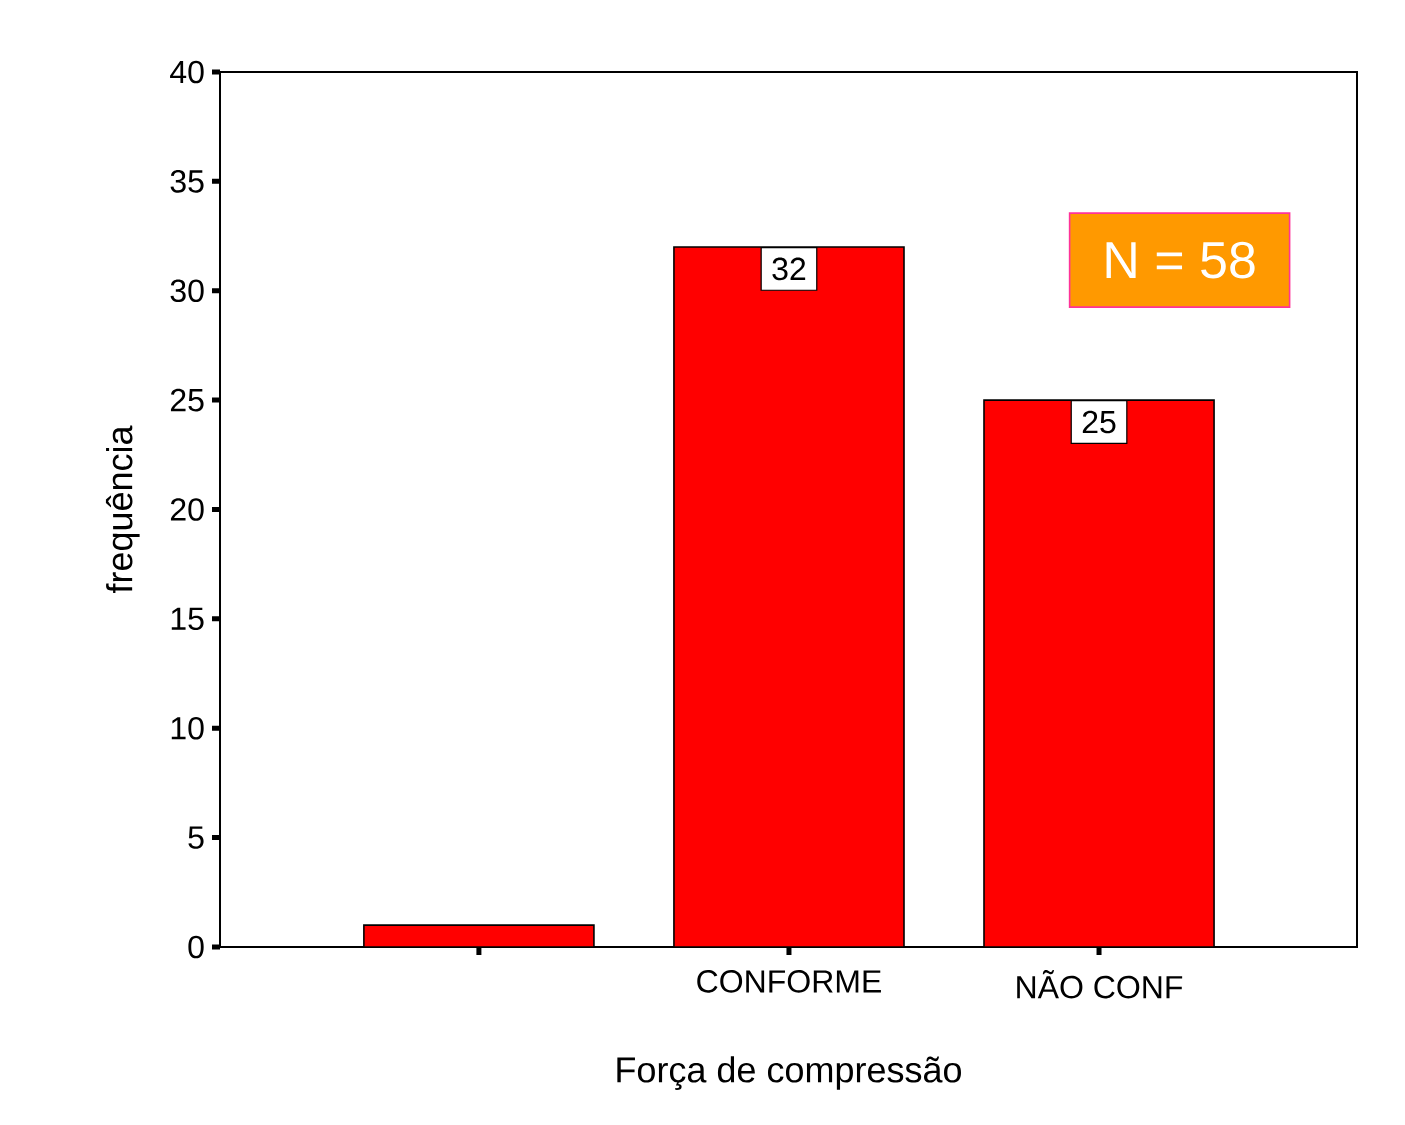 This screenshot has width=1405, height=1125. What do you see at coordinates (187, 509) in the screenshot?
I see `y-tick-label: 20` at bounding box center [187, 509].